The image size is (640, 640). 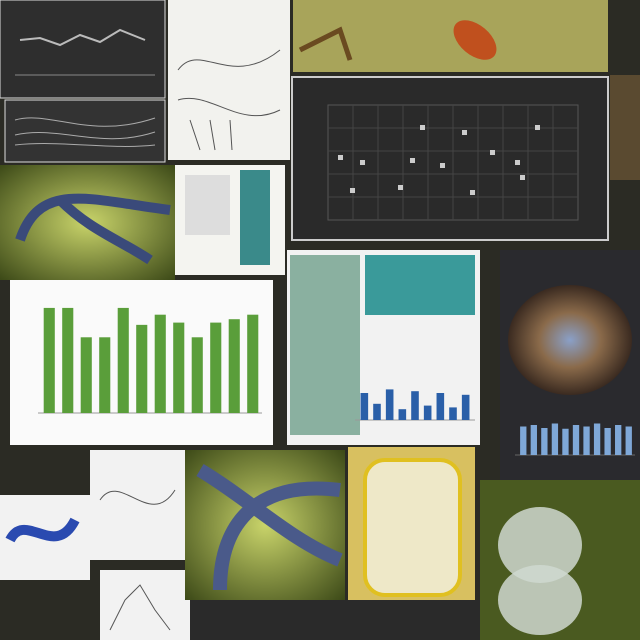 What do you see at coordinates (560, 560) in the screenshot?
I see `panel-green-discs` at bounding box center [560, 560].